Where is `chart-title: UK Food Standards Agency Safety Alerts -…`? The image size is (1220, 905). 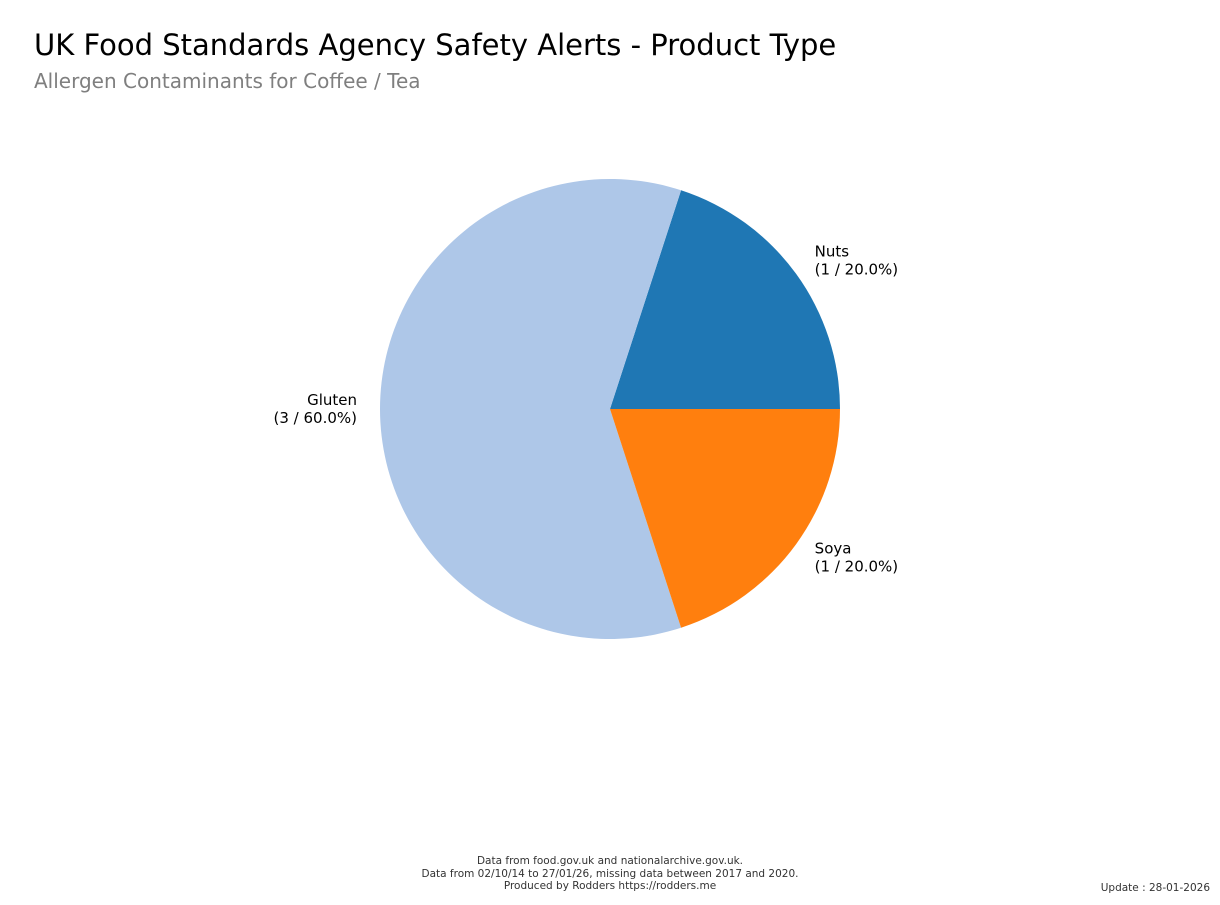 chart-title: UK Food Standards Agency Safety Alerts -… is located at coordinates (435, 45).